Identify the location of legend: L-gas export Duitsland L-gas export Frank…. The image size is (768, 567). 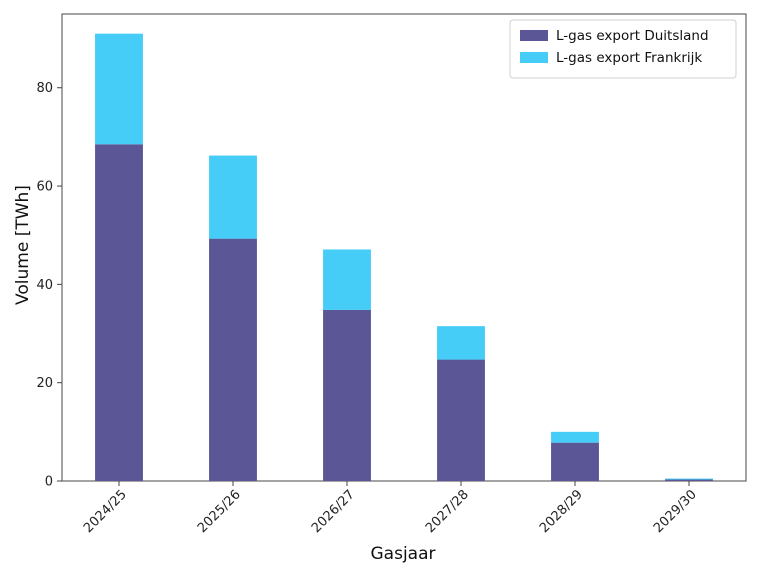
(623, 49).